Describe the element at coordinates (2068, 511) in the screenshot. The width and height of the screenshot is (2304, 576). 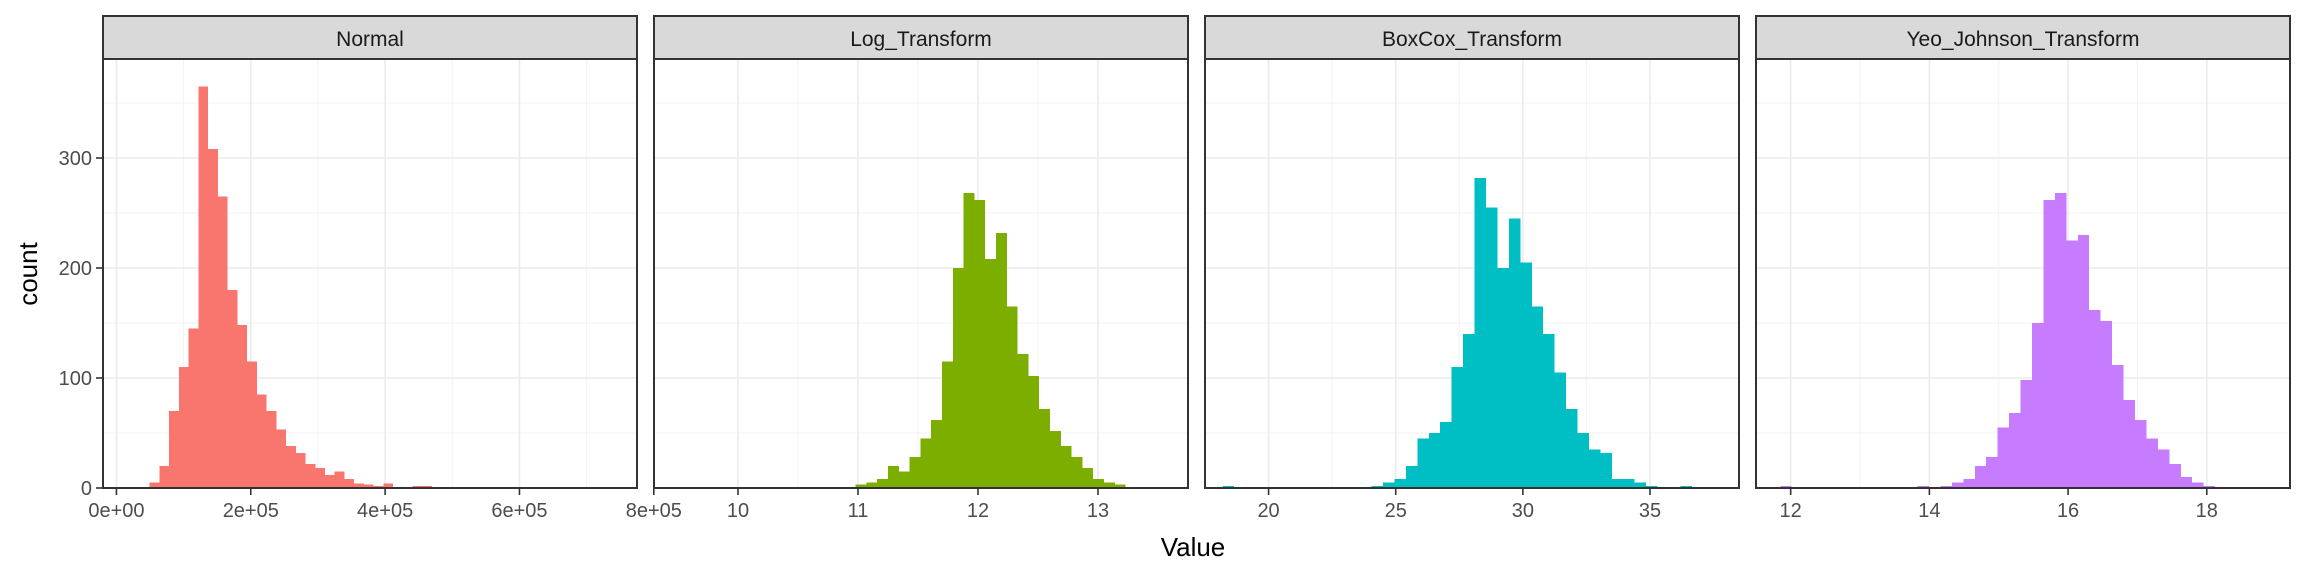
I see `x-tick-label-yeo-johnson-transform: 16` at that location.